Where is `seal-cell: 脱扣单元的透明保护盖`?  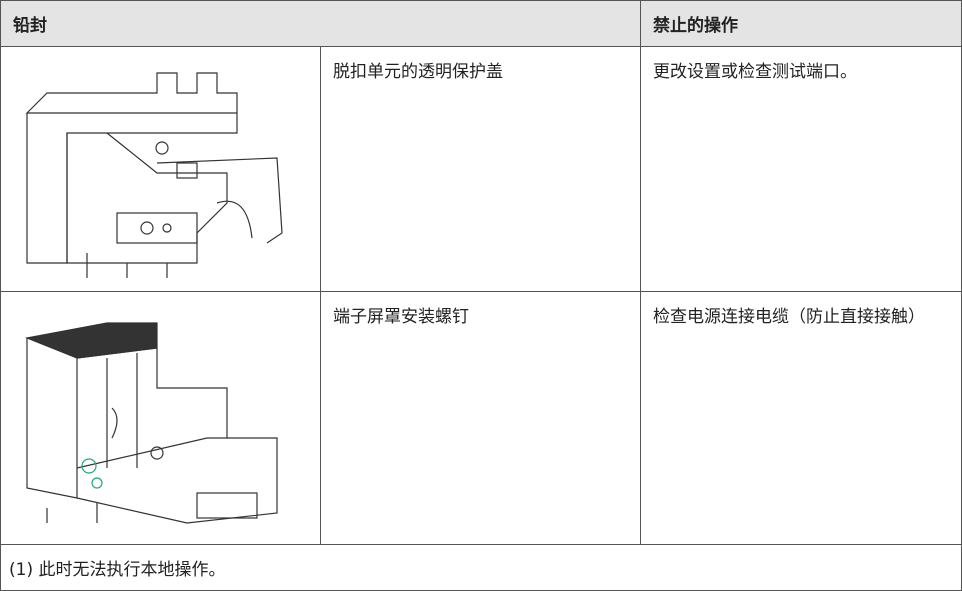 seal-cell: 脱扣单元的透明保护盖 is located at coordinates (480, 169).